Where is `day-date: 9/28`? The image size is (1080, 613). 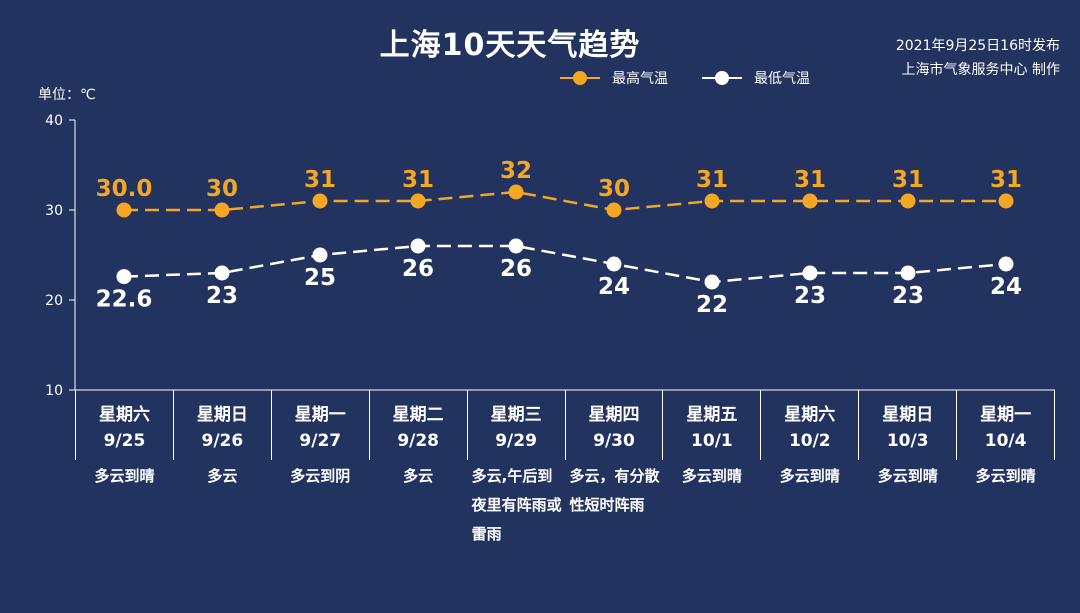 day-date: 9/28 is located at coordinates (418, 441).